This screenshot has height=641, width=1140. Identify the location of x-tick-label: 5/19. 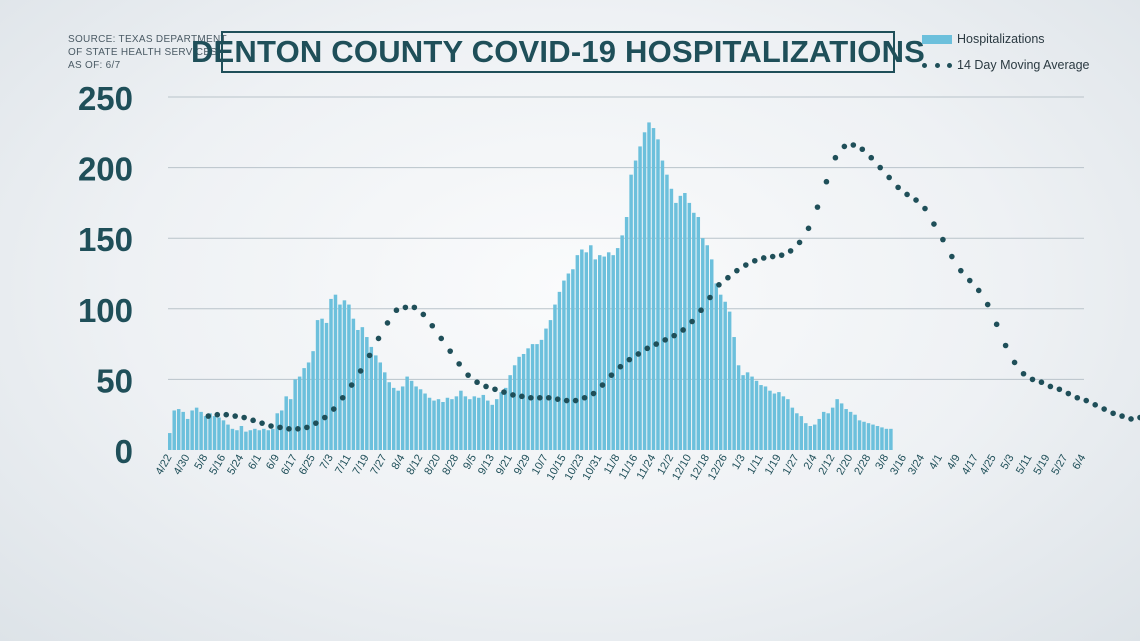
(1041, 465).